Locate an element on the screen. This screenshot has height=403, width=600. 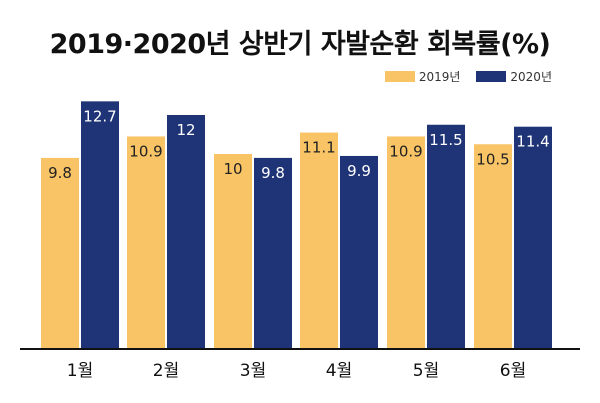
legend-item-2019: 2019년 is located at coordinates (422, 76).